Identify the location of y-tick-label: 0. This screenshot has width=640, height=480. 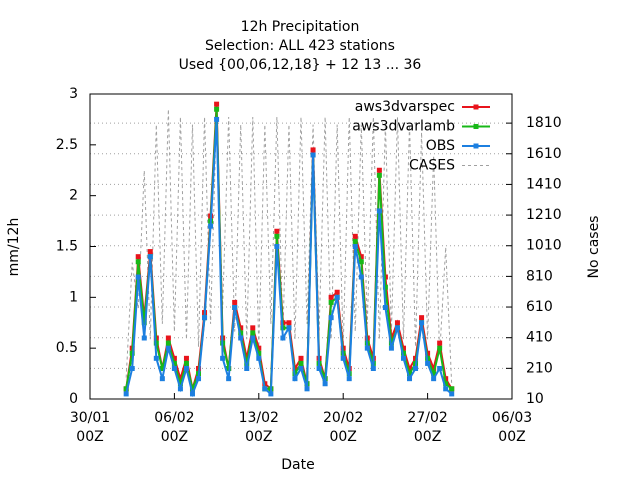
(73, 399).